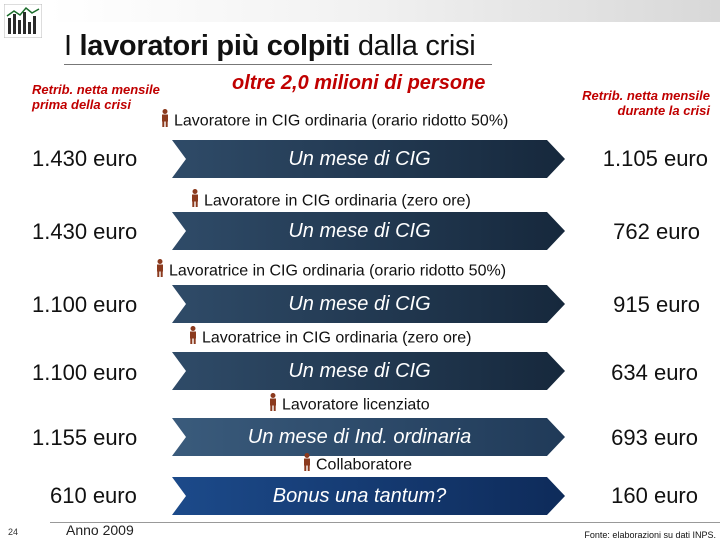 The width and height of the screenshot is (720, 540). I want to click on row-category: Lavoratore in CIG ordinaria (zero ore), so click(330, 200).